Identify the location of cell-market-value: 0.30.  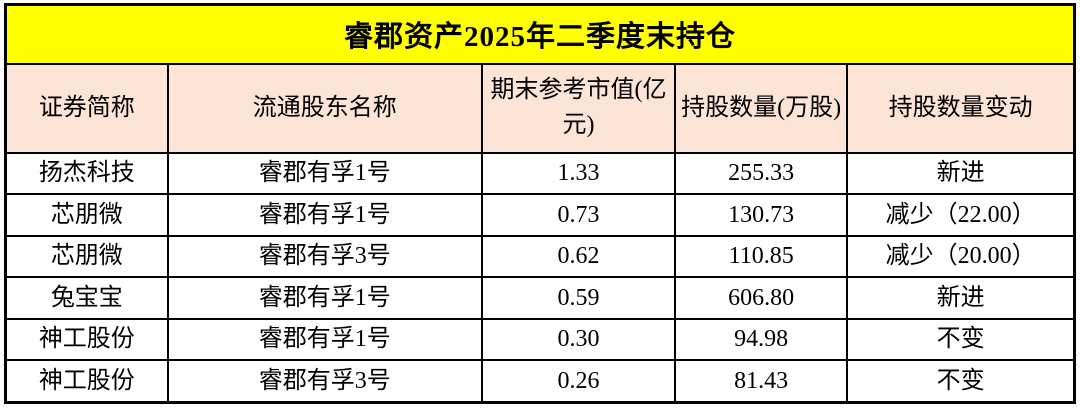
(578, 339).